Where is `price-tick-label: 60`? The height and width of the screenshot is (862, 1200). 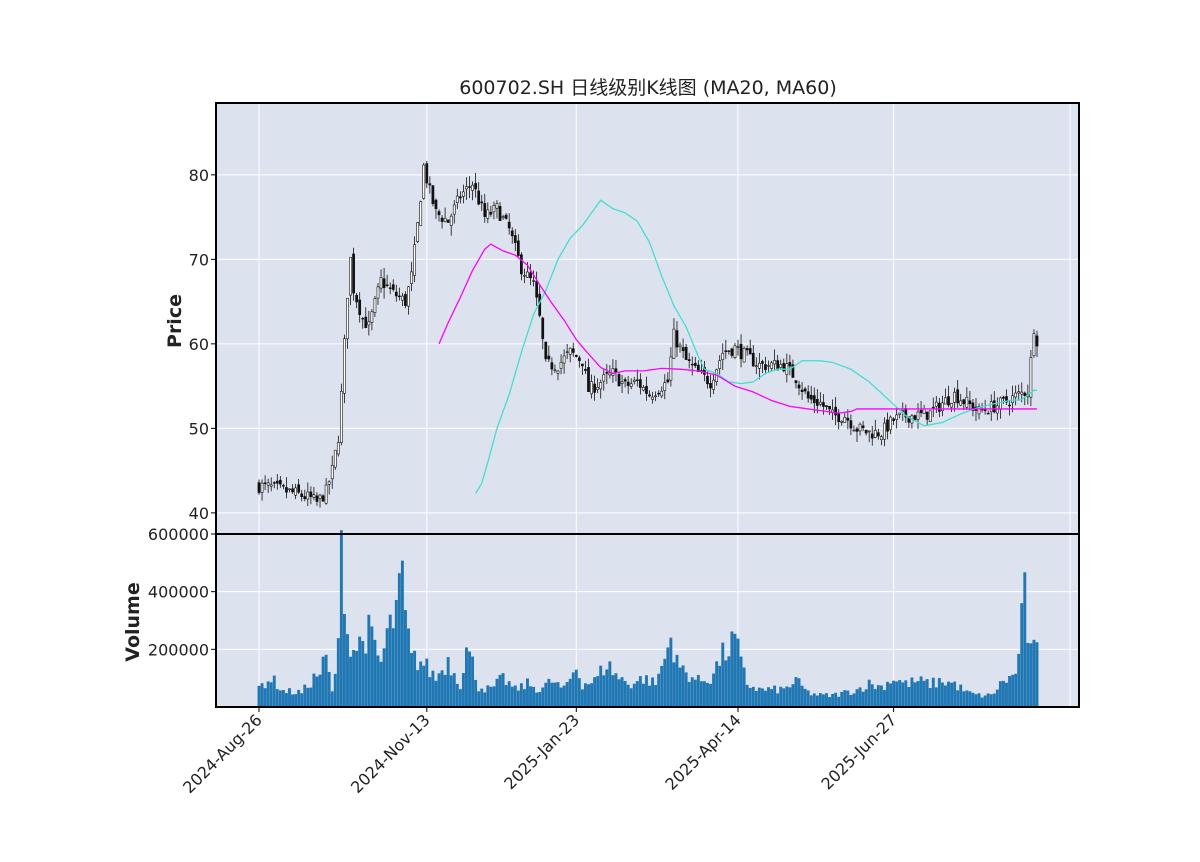 price-tick-label: 60 is located at coordinates (199, 344).